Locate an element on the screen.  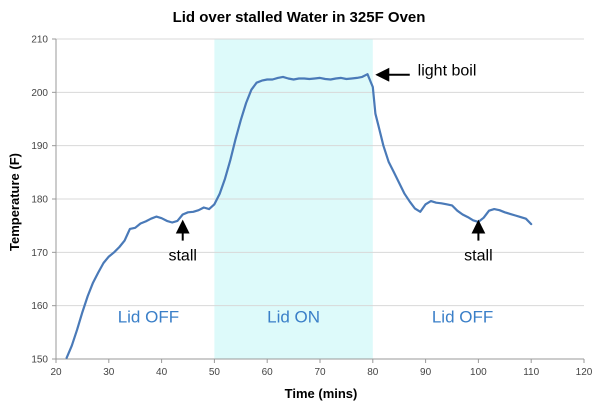
region-label: Lid ON is located at coordinates (293, 317).